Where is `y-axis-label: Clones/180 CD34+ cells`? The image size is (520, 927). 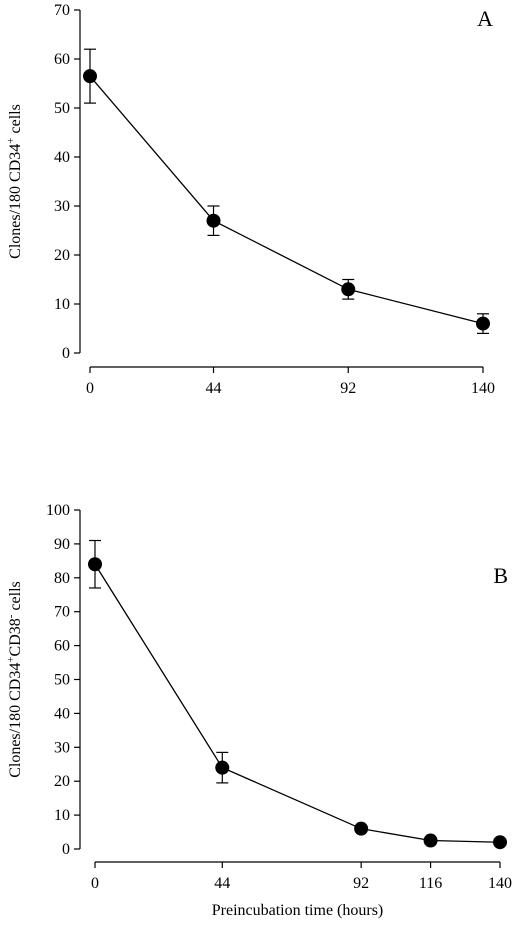
y-axis-label: Clones/180 CD34+ cells is located at coordinates (14, 181).